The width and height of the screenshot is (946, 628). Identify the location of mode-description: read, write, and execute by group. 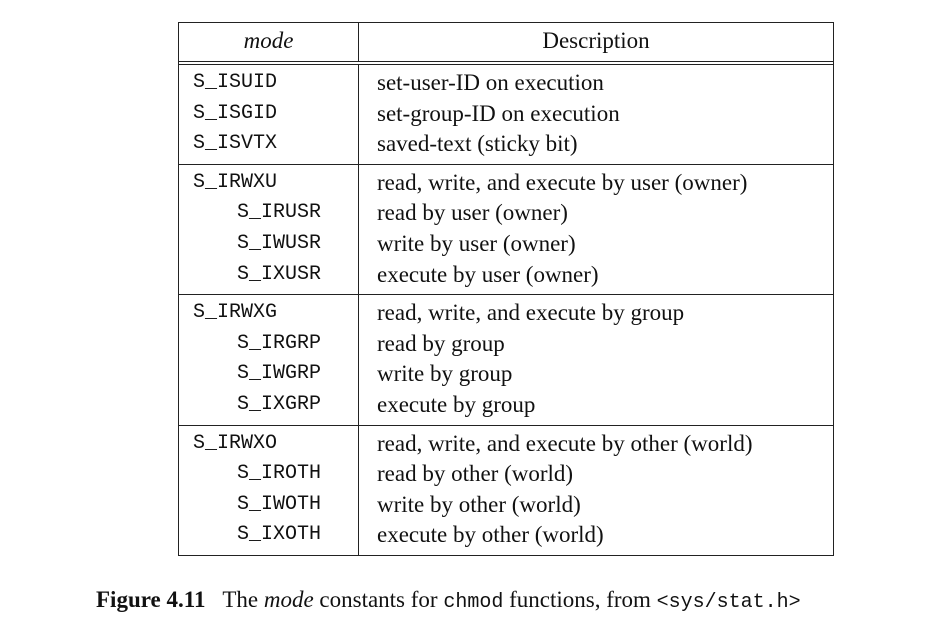
(531, 313).